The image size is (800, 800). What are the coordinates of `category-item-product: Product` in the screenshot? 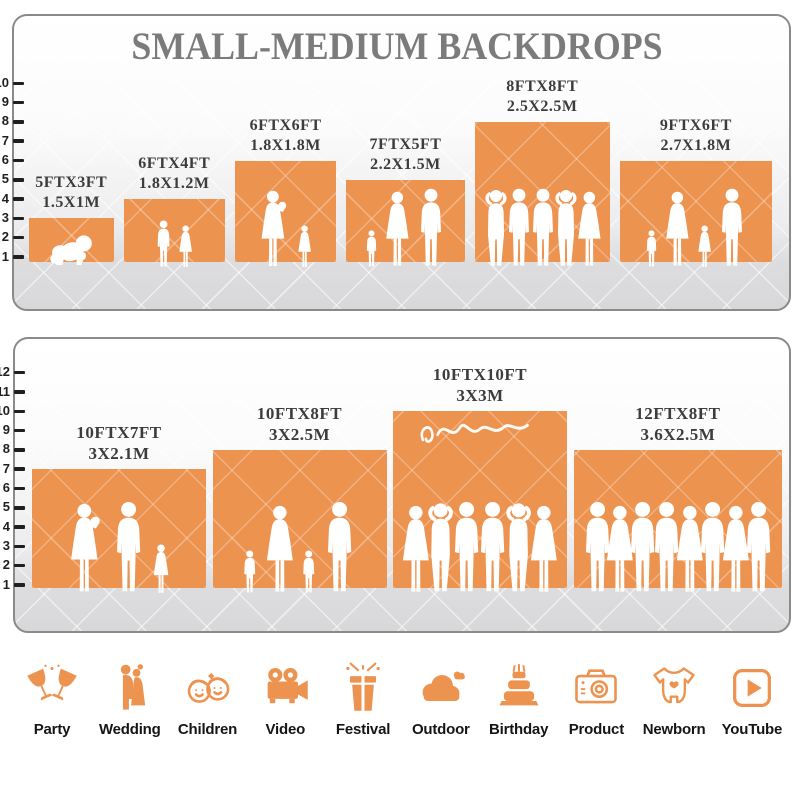 It's located at (596, 700).